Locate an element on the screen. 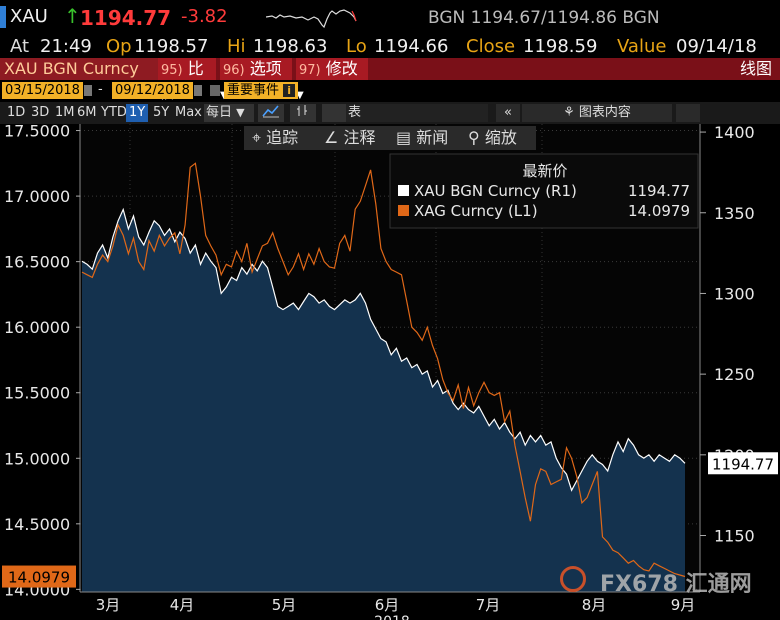 This screenshot has width=780, height=620. x-tick-label: 3月 is located at coordinates (108, 605).